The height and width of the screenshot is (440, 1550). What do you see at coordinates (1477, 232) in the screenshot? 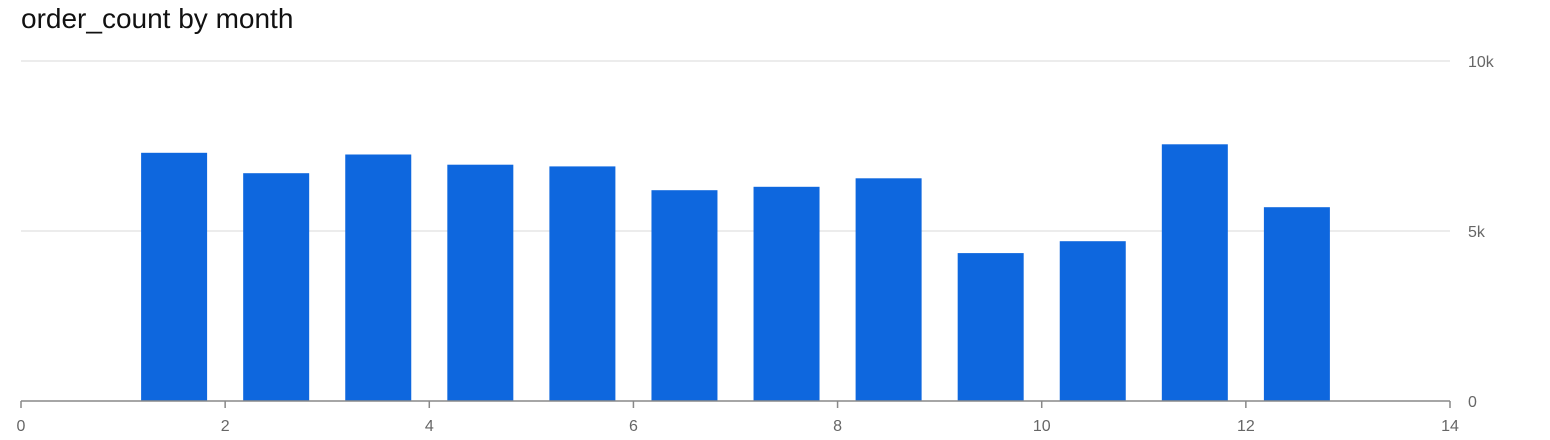
I see `y-tick-label: 5k` at bounding box center [1477, 232].